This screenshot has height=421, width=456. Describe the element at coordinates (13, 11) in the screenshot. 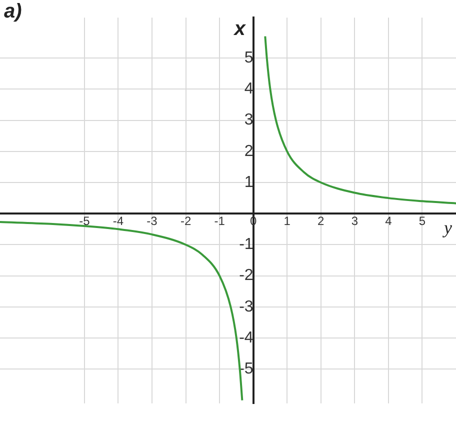

I see `chart-title: a)` at that location.